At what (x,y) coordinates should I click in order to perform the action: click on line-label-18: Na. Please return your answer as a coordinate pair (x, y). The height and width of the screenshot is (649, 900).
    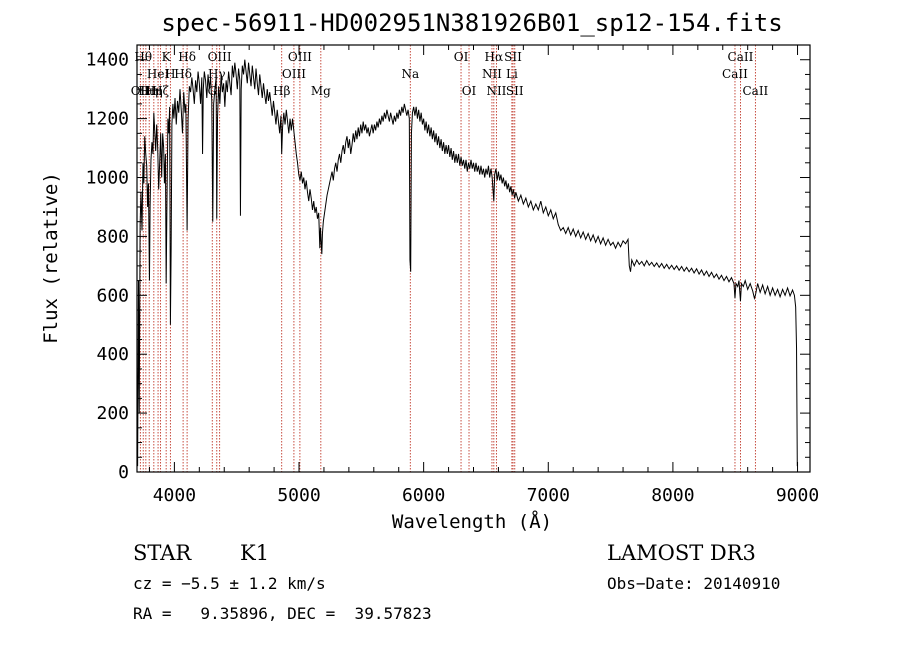
    Looking at the image, I should click on (410, 74).